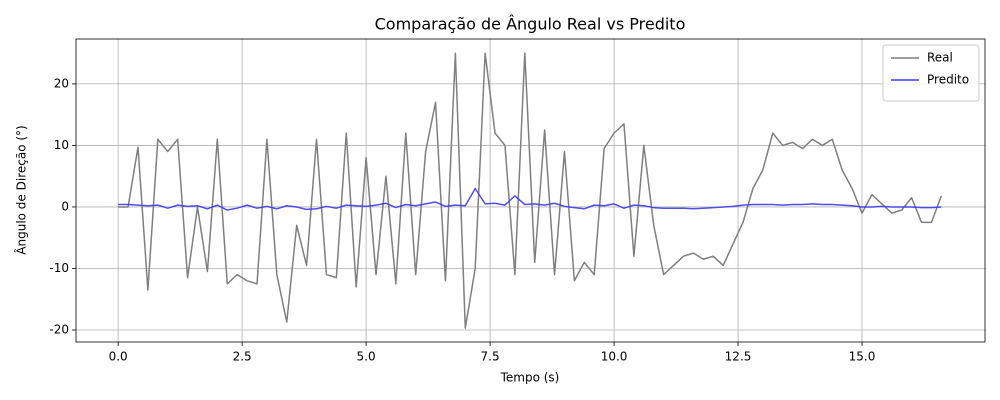  Describe the element at coordinates (59, 330) in the screenshot. I see `y-tick-label: -20` at that location.